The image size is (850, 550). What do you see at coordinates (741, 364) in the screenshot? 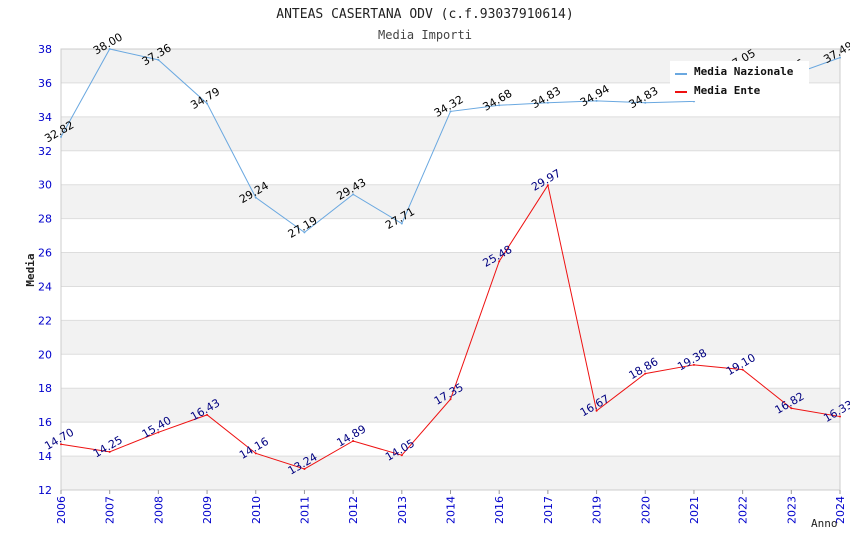
I see `data-label: 19.10` at bounding box center [741, 364].